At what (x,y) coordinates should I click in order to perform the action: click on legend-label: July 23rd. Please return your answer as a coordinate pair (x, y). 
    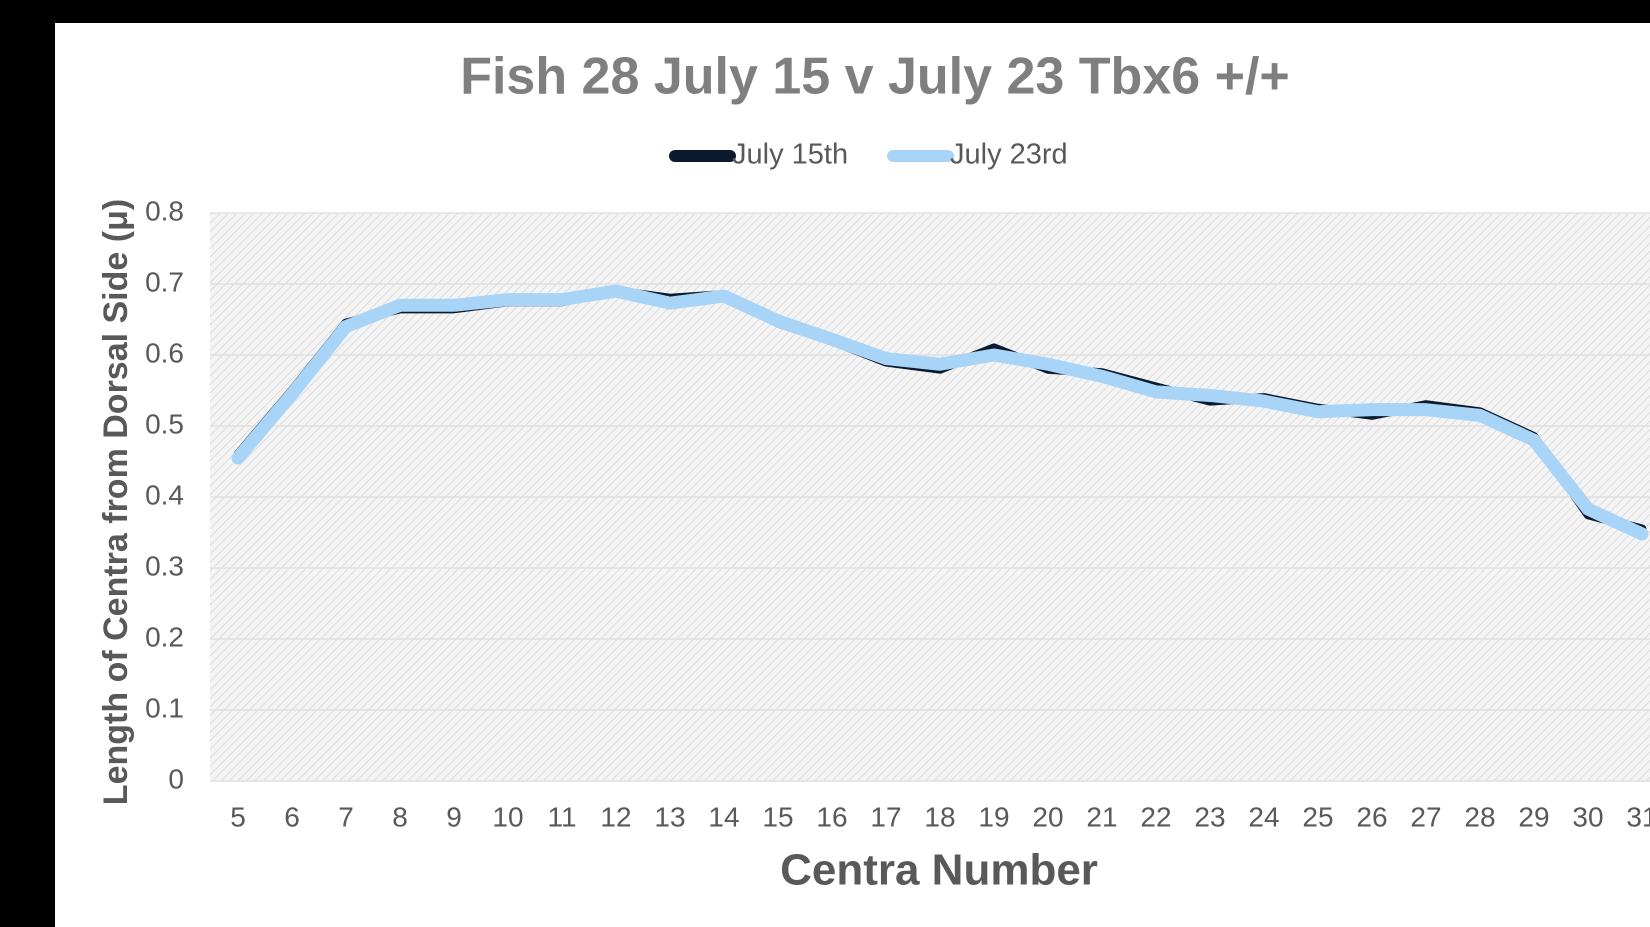
    Looking at the image, I should click on (1009, 155).